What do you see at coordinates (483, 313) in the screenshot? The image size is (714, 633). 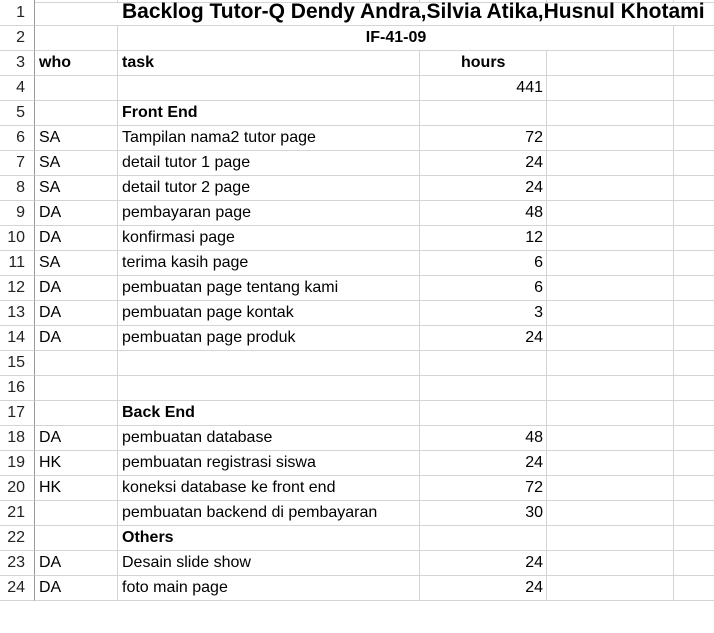 I see `cell-hours: 3` at bounding box center [483, 313].